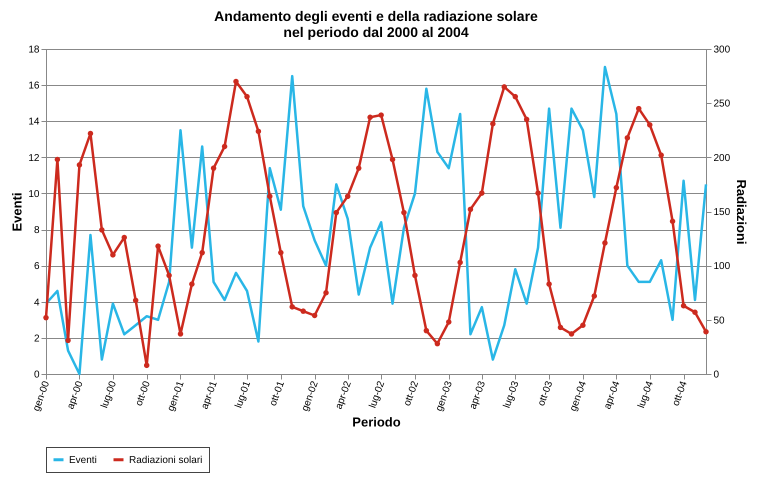 The image size is (757, 483). Describe the element at coordinates (34, 158) in the screenshot. I see `y-tick-label: 12` at that location.